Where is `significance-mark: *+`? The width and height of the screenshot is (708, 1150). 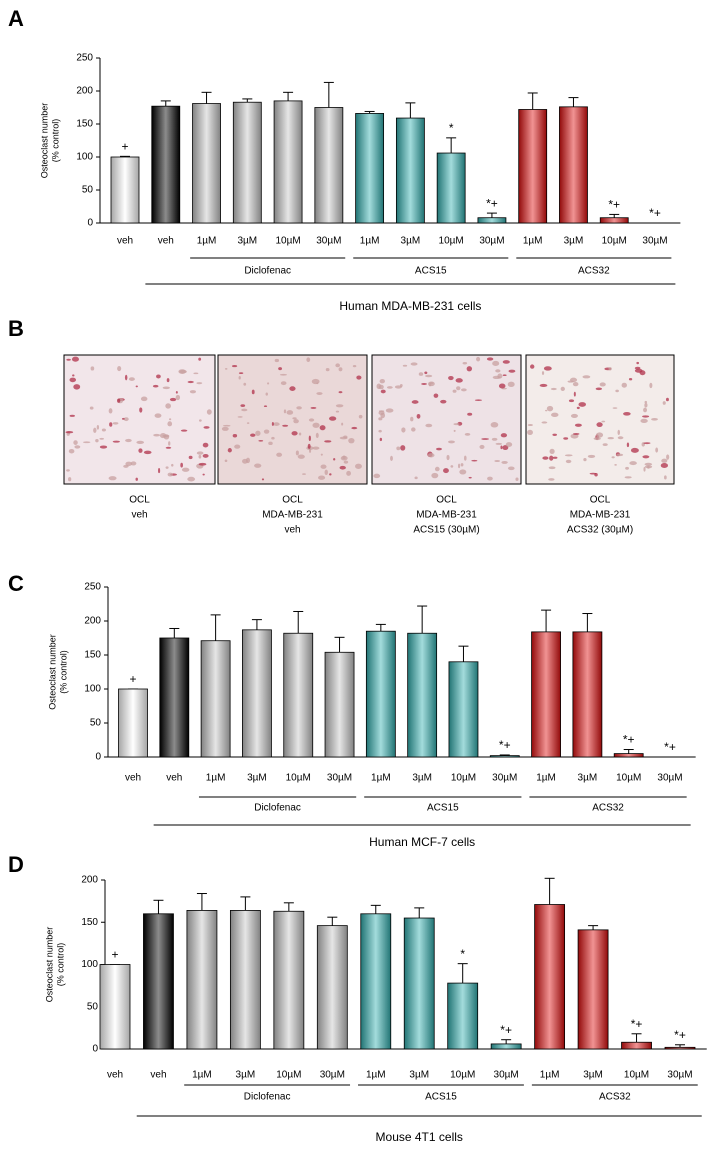 significance-mark: *+ is located at coordinates (614, 205).